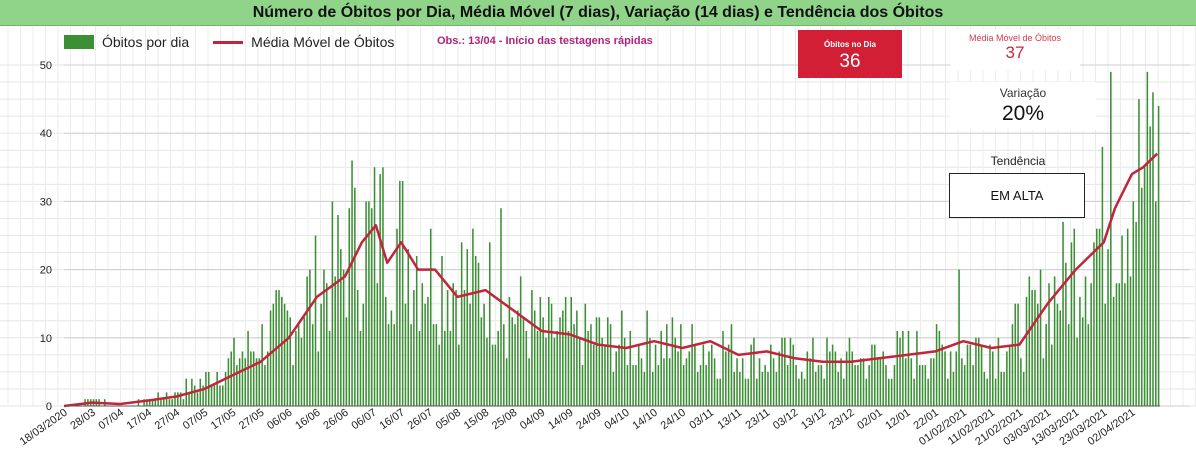 The height and width of the screenshot is (456, 1196). I want to click on x-tick-label: 24/09, so click(588, 420).